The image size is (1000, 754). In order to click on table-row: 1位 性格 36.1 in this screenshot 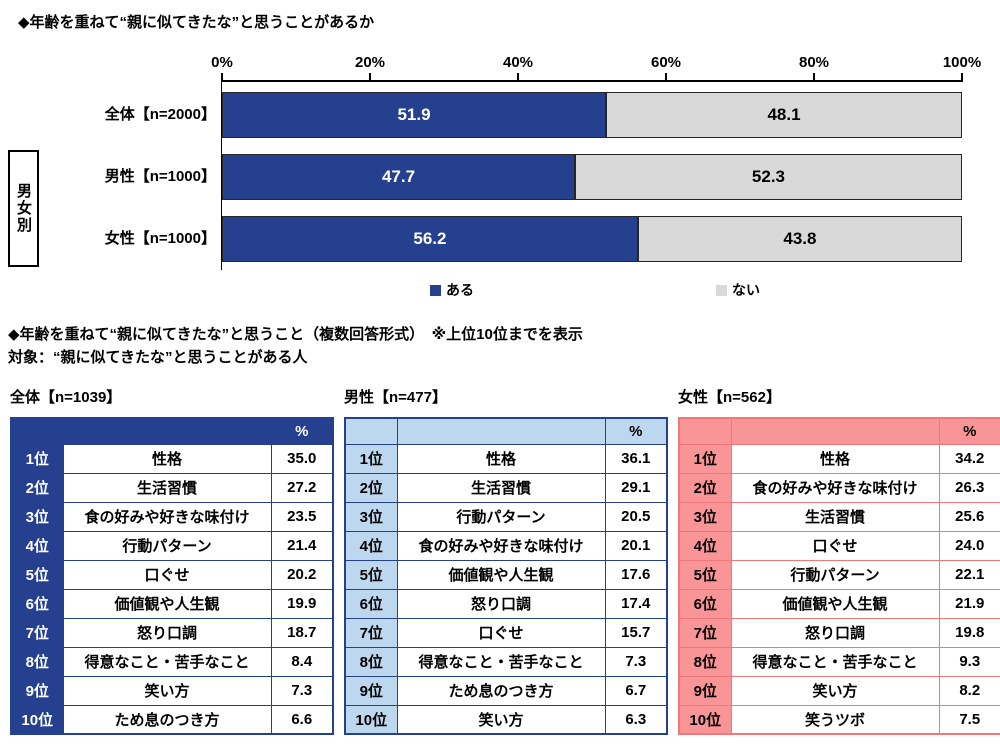, I will do `click(506, 458)`.